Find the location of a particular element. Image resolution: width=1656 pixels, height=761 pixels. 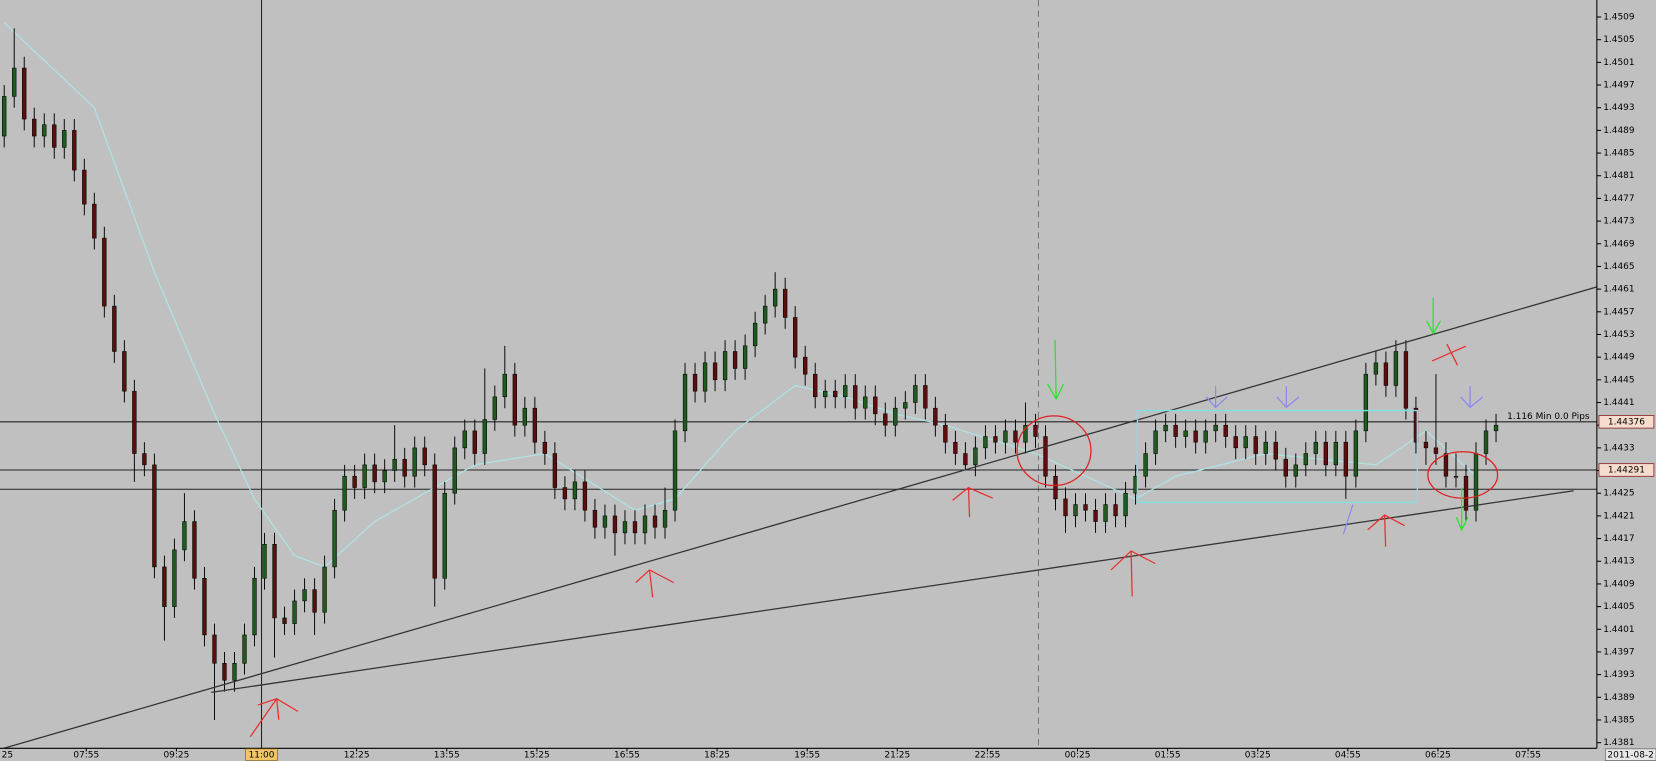

y-tick-label: 1.4417 is located at coordinates (1618, 539).